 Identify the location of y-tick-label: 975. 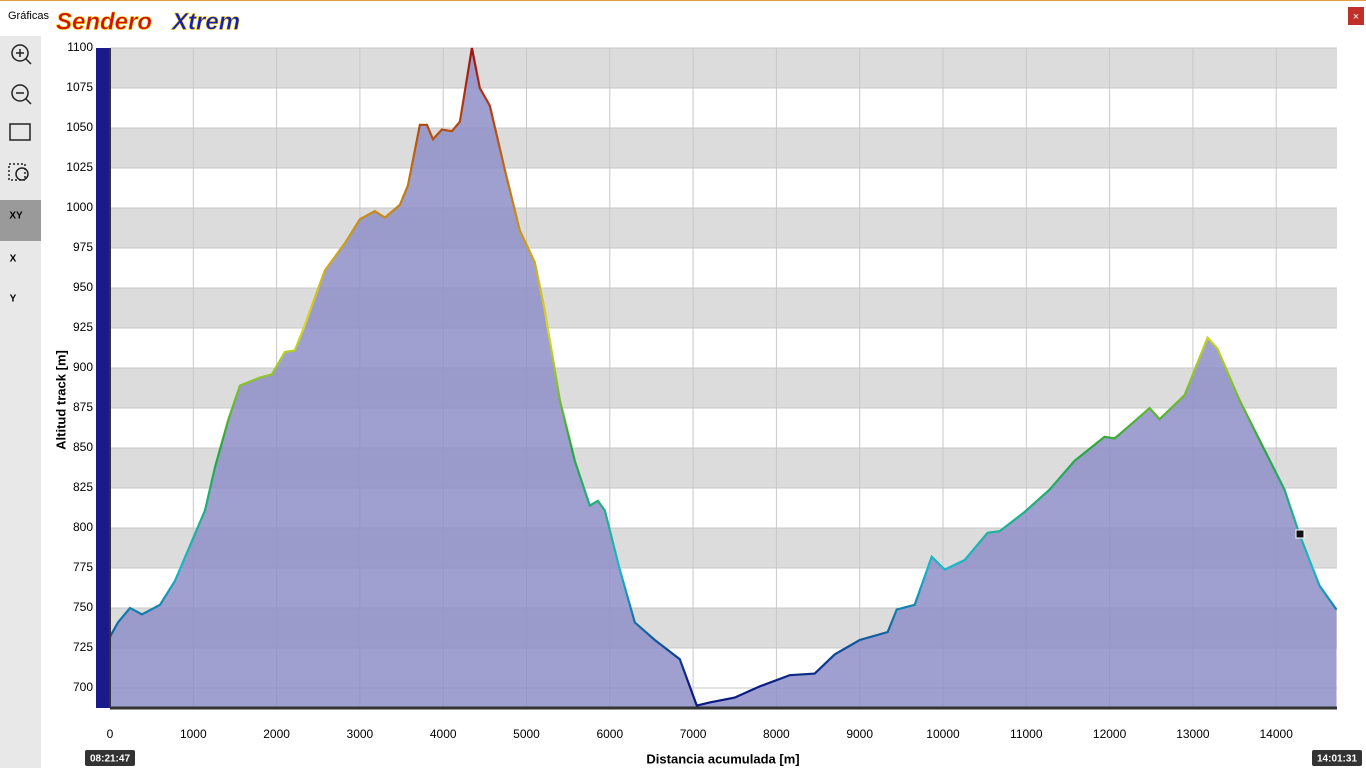
(83, 247).